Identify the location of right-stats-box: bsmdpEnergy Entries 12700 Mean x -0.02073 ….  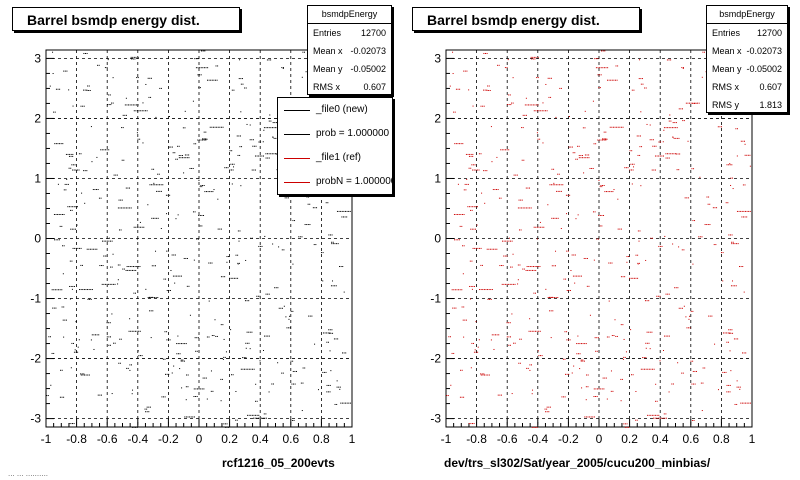
(747, 59).